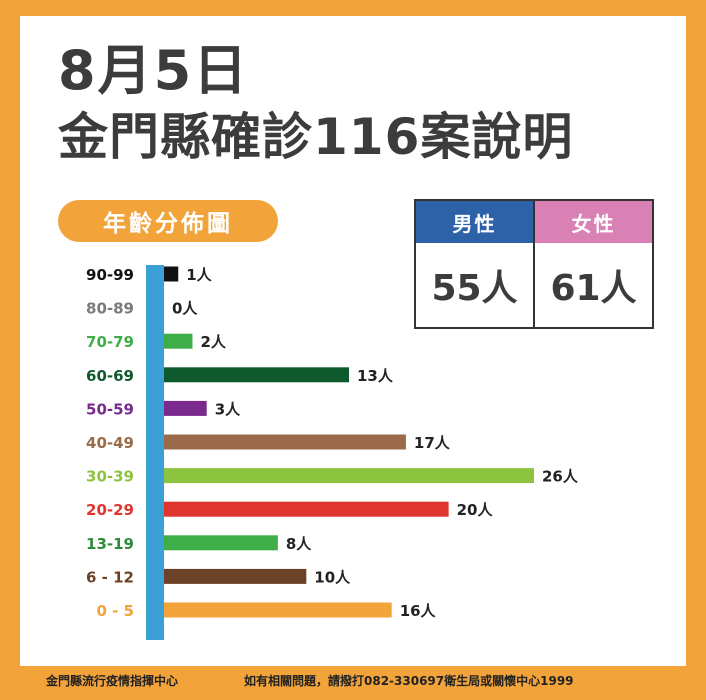  Describe the element at coordinates (110, 544) in the screenshot. I see `category-label-13-19: 13-19` at that location.